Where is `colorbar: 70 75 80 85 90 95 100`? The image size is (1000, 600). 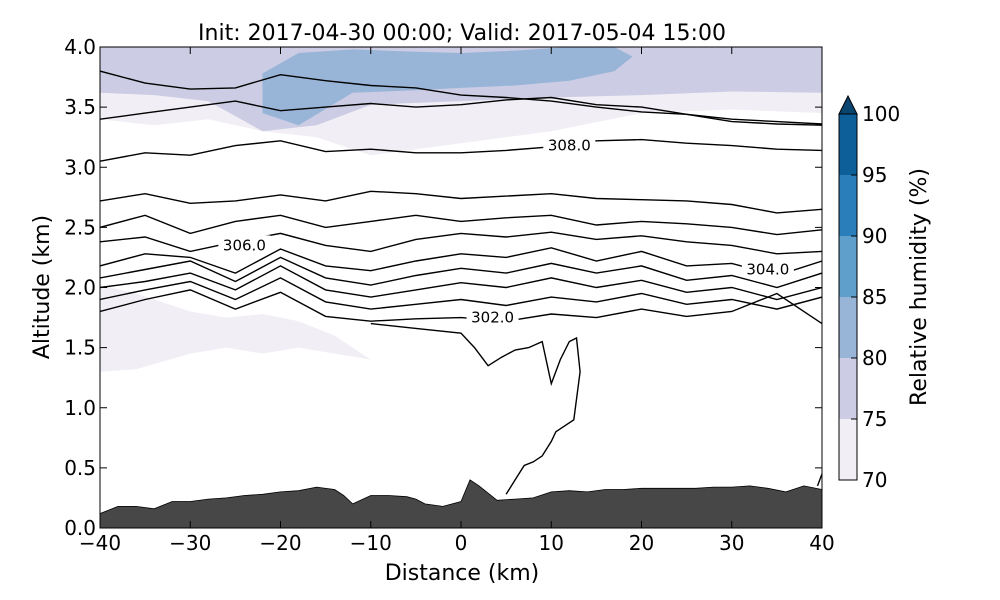
colorbar: 70 75 80 85 90 95 100 is located at coordinates (869, 293).